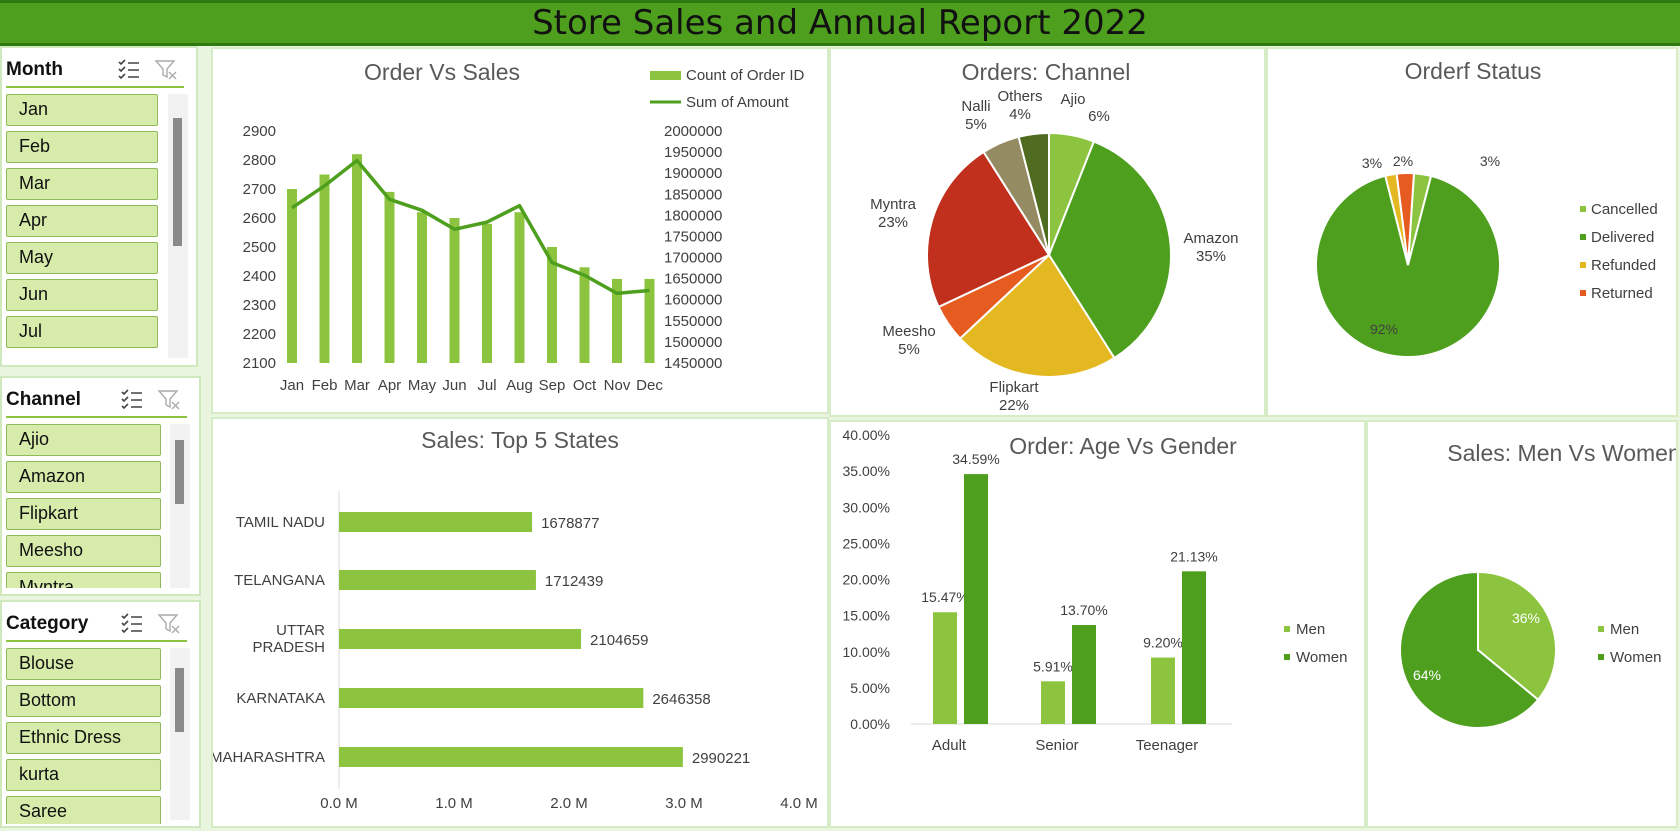 This screenshot has width=1680, height=831. Describe the element at coordinates (975, 459) in the screenshot. I see `bar-value-label: 34.59%` at that location.